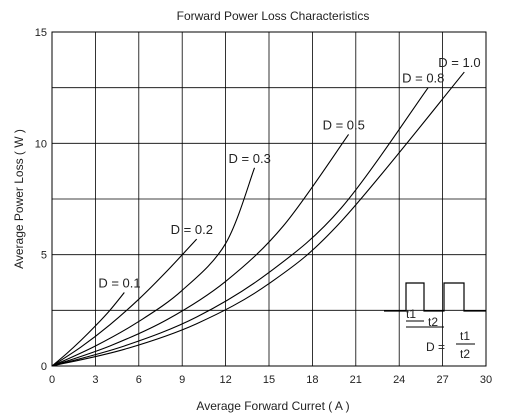 The width and height of the screenshot is (507, 419). Describe the element at coordinates (411, 314) in the screenshot. I see `t1-label: t1` at that location.